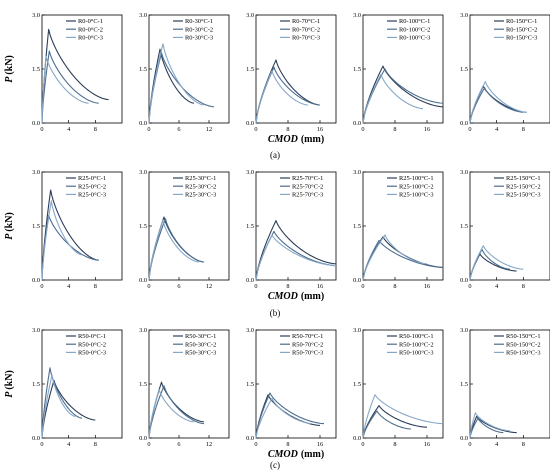 The height and width of the screenshot is (476, 550). I want to click on legend: R0-30°C-1R0-30°C-2 R0-30°C-3, so click(193, 30).